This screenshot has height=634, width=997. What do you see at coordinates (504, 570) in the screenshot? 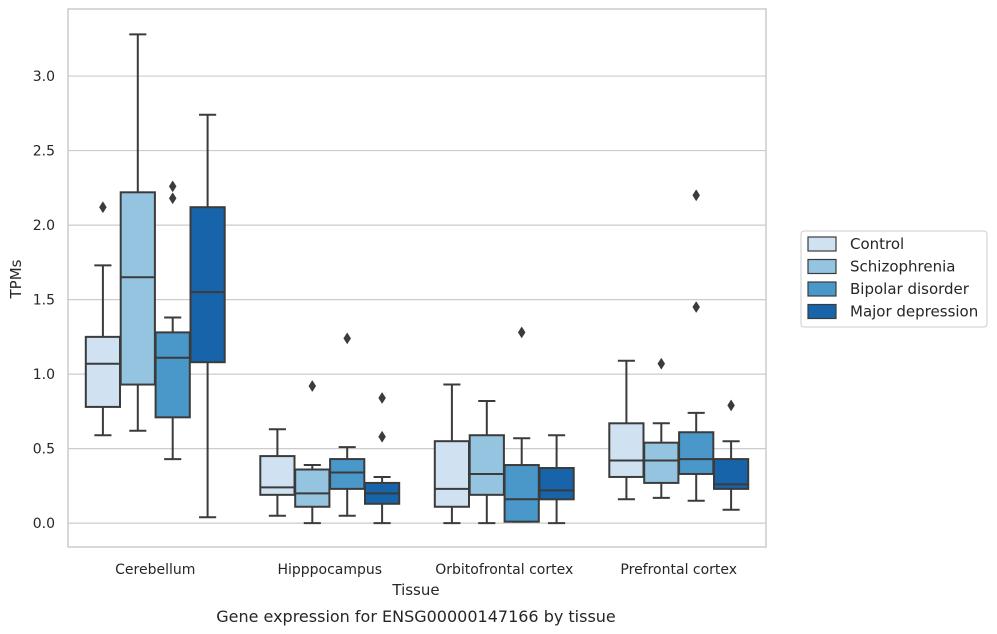
I see `x-tick-label: Orbitofrontal cortex` at bounding box center [504, 570].